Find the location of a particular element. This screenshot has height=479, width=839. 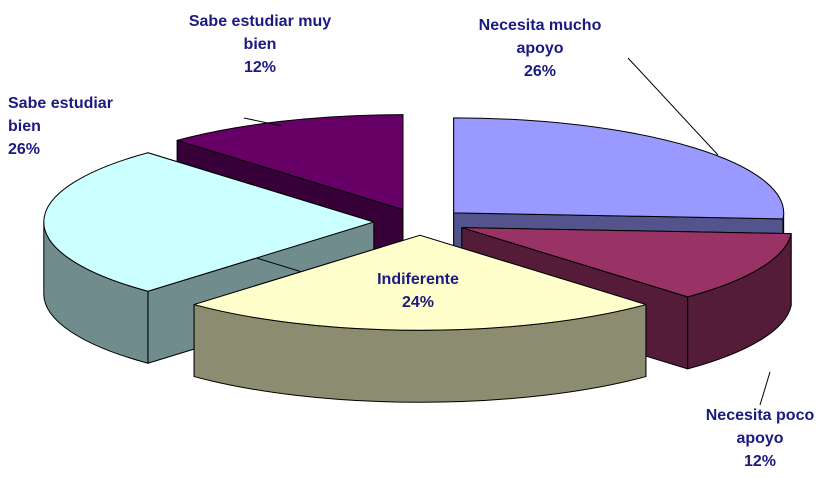

slice-label: Indiferente 24% is located at coordinates (418, 291).